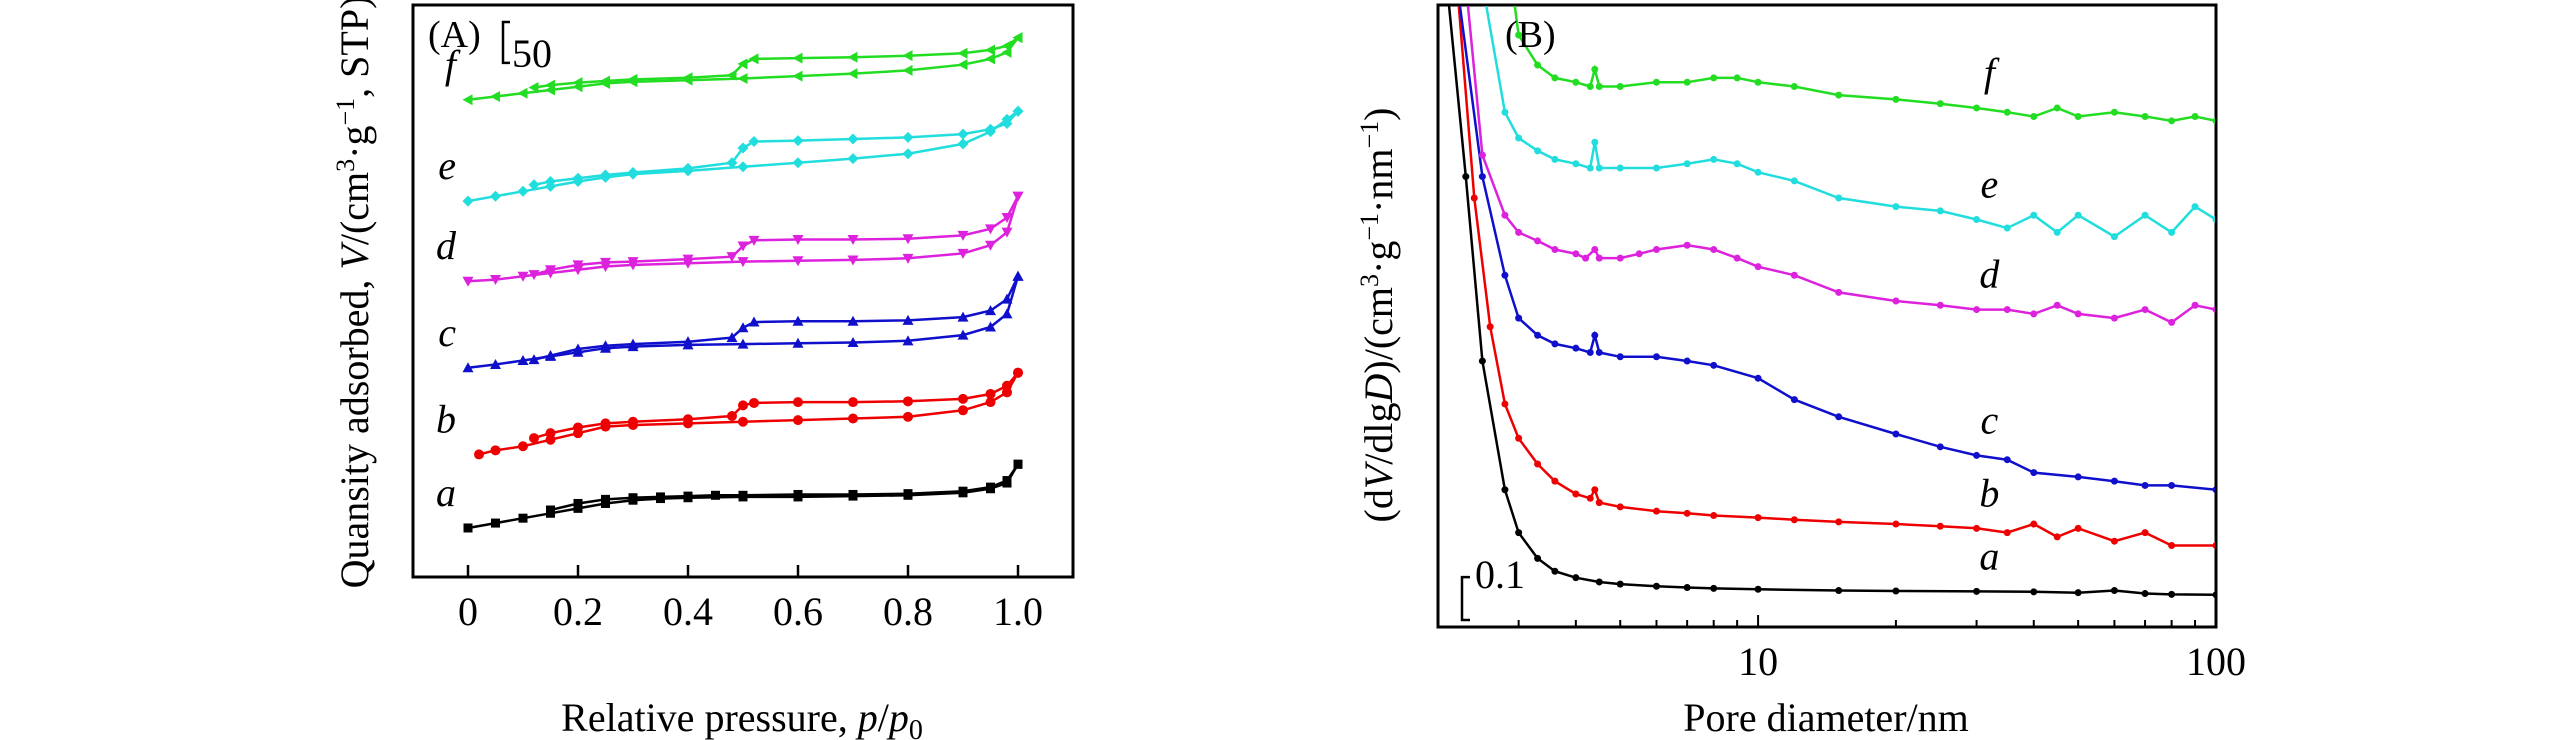 The width and height of the screenshot is (2567, 740). What do you see at coordinates (776, 62) in the screenshot?
I see `series-f-desorption-line` at bounding box center [776, 62].